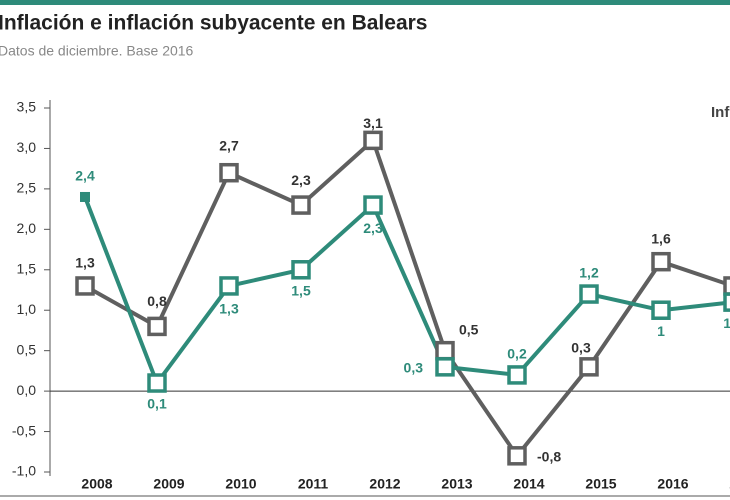  What do you see at coordinates (168, 484) in the screenshot?
I see `x-tick-label: 2009` at bounding box center [168, 484].